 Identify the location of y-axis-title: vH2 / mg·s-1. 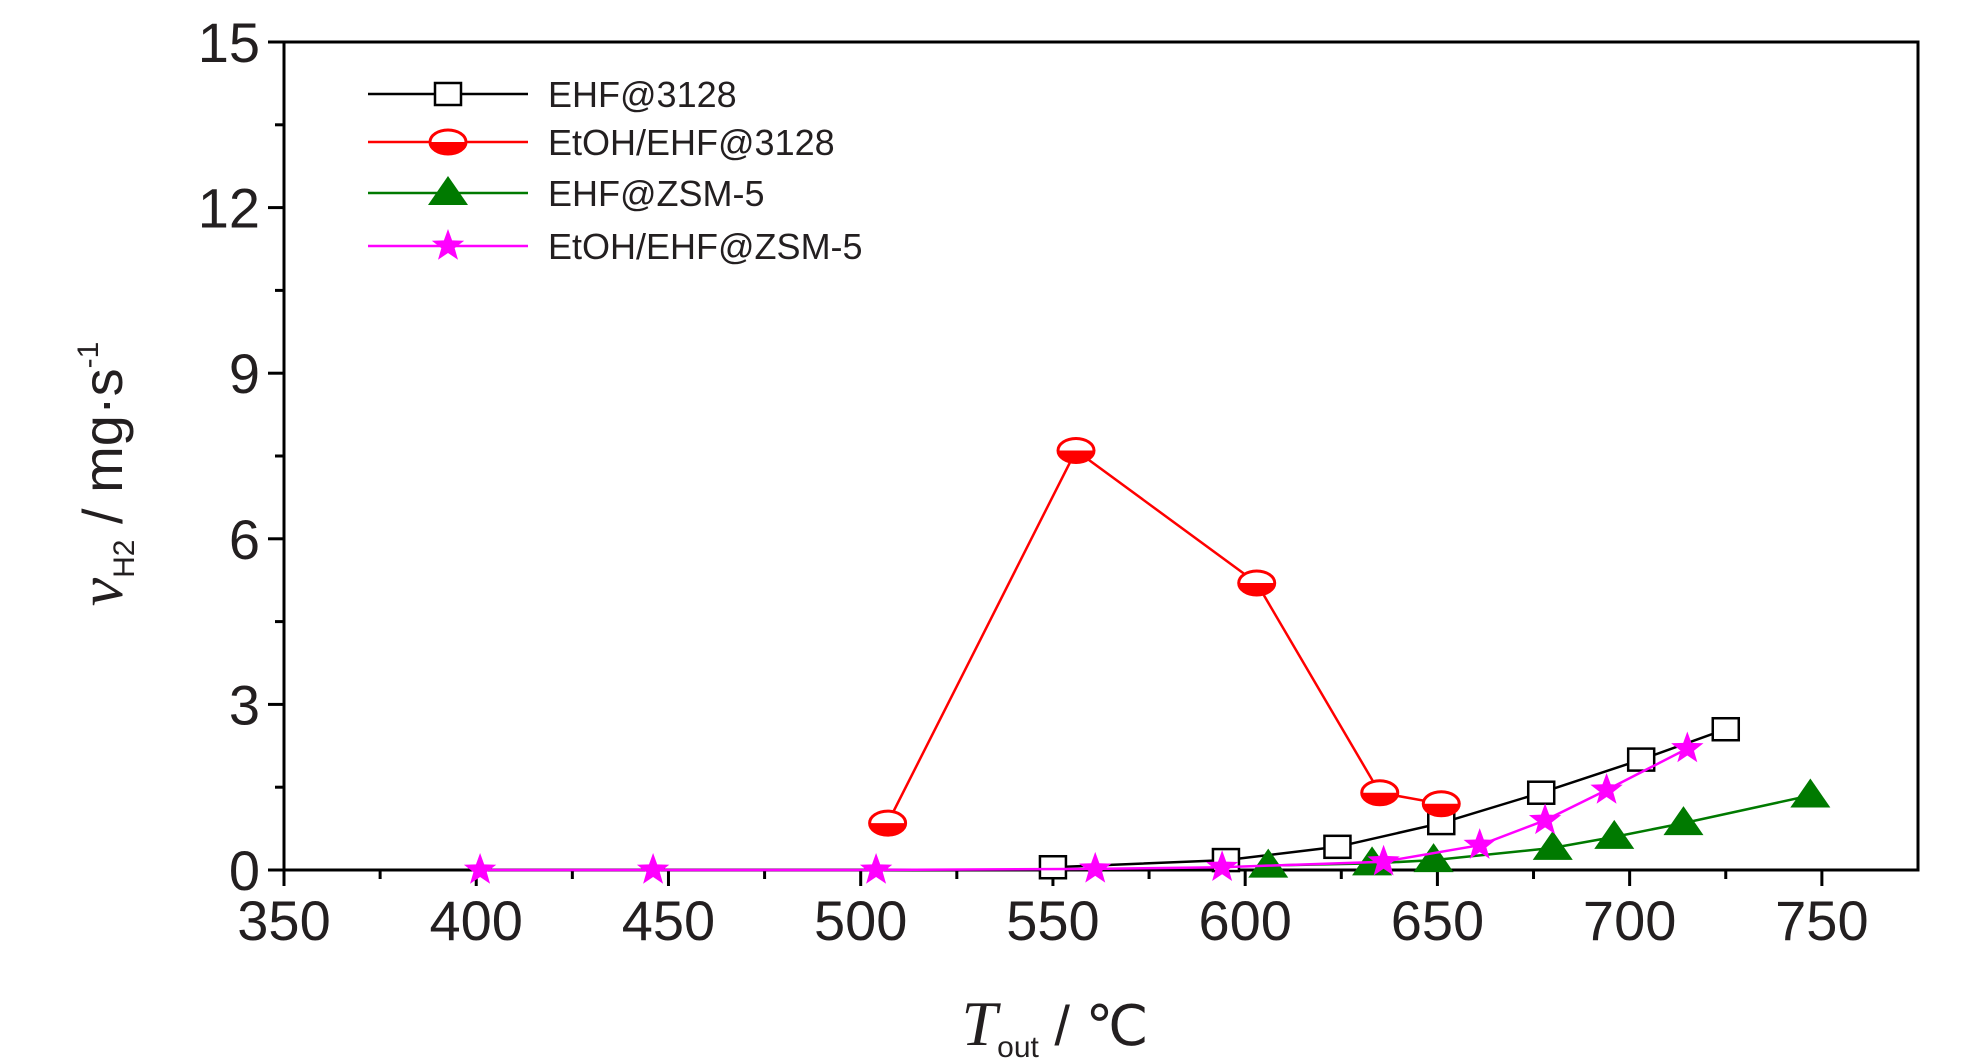
(103, 474).